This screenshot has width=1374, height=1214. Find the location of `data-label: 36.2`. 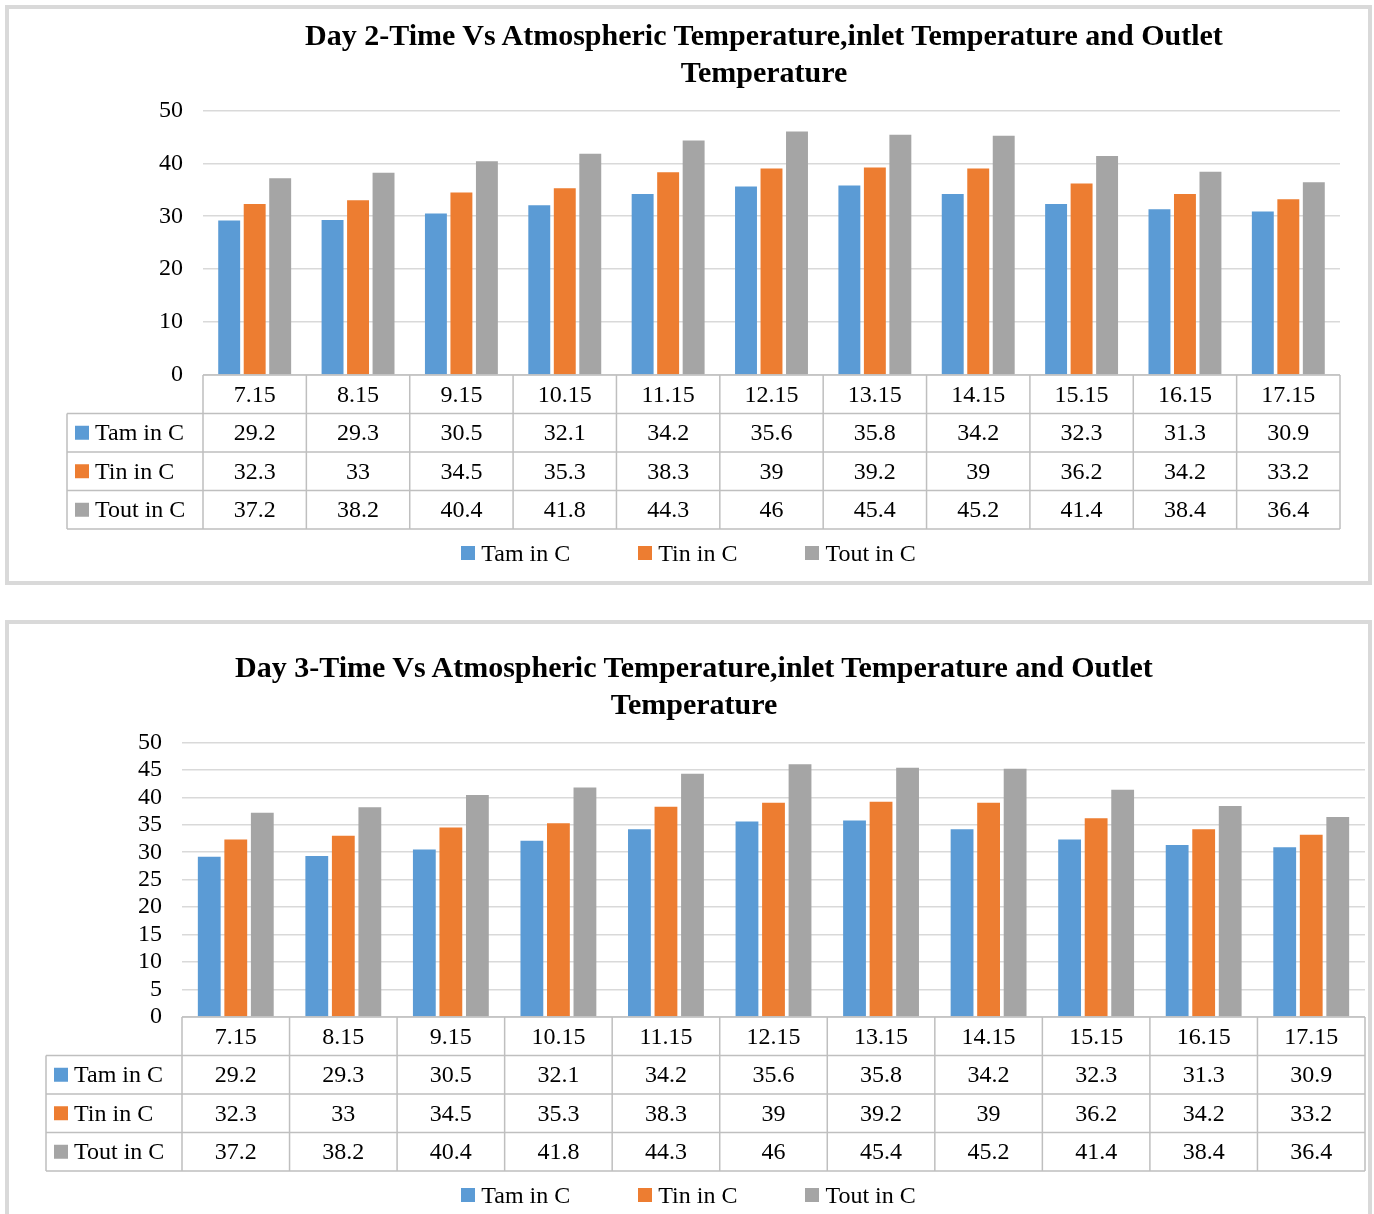

data-label: 36.2 is located at coordinates (1081, 470).